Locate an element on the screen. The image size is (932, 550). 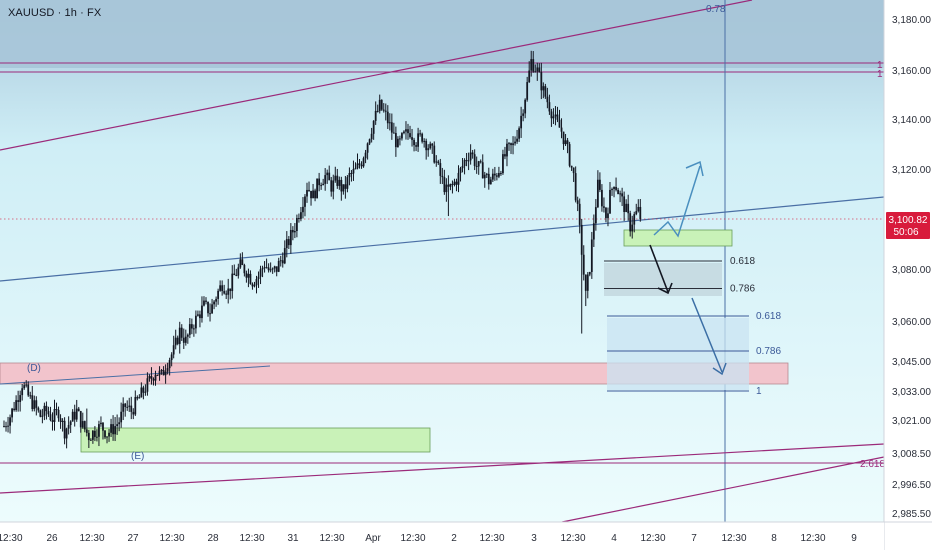
price-axis-background is located at coordinates (908, 275).